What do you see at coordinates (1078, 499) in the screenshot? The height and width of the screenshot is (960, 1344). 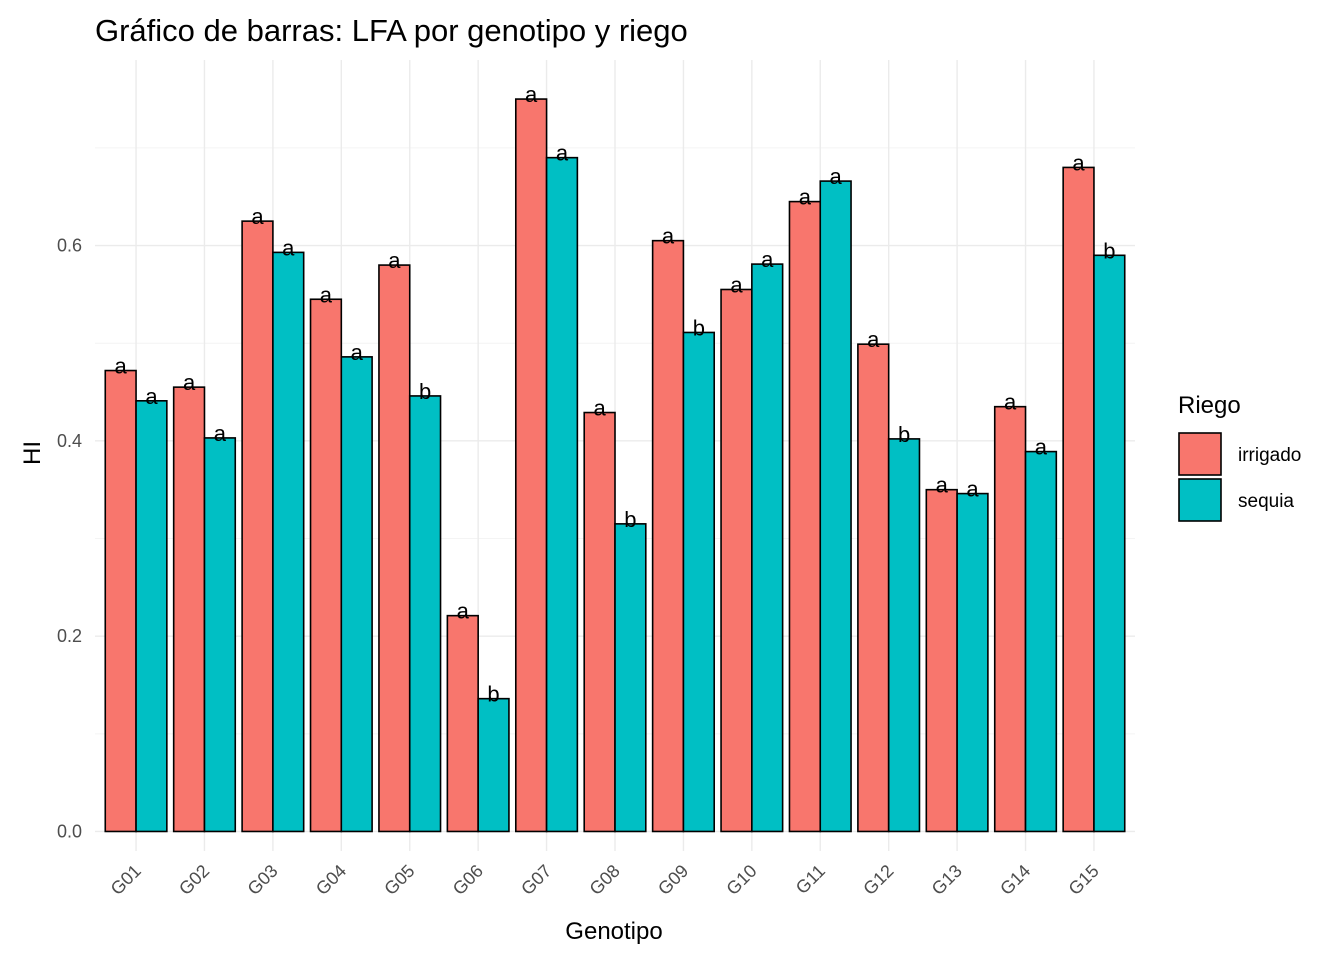 I see `bar-irrigado-G15` at bounding box center [1078, 499].